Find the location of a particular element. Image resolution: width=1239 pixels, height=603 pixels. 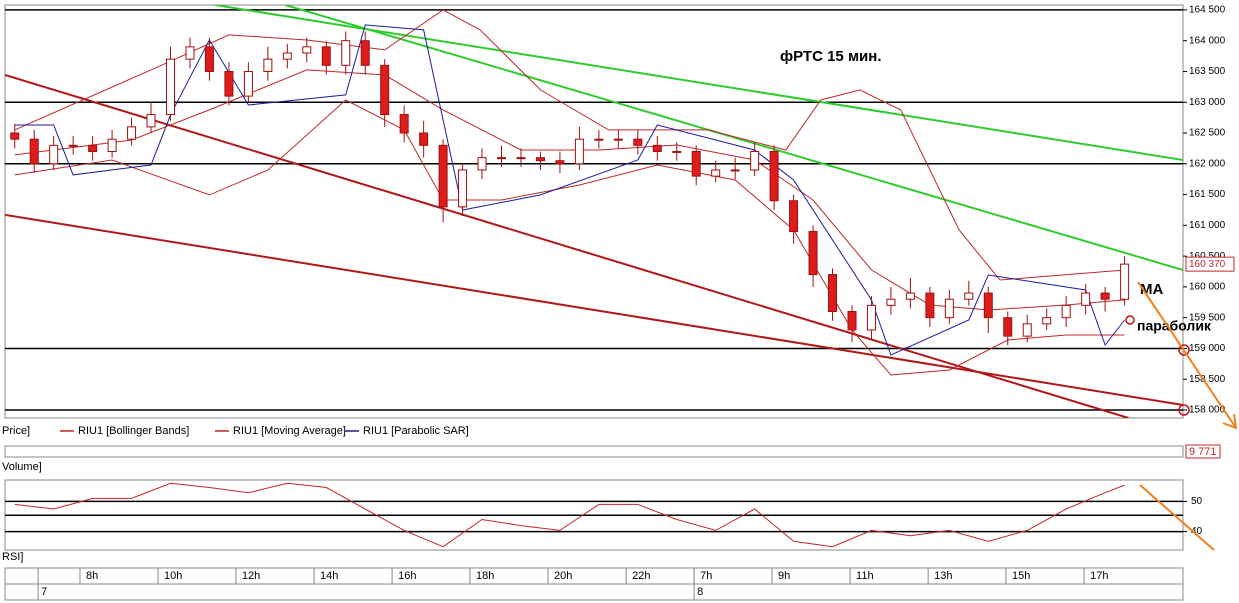

x-tick-label: 12h is located at coordinates (251, 576).